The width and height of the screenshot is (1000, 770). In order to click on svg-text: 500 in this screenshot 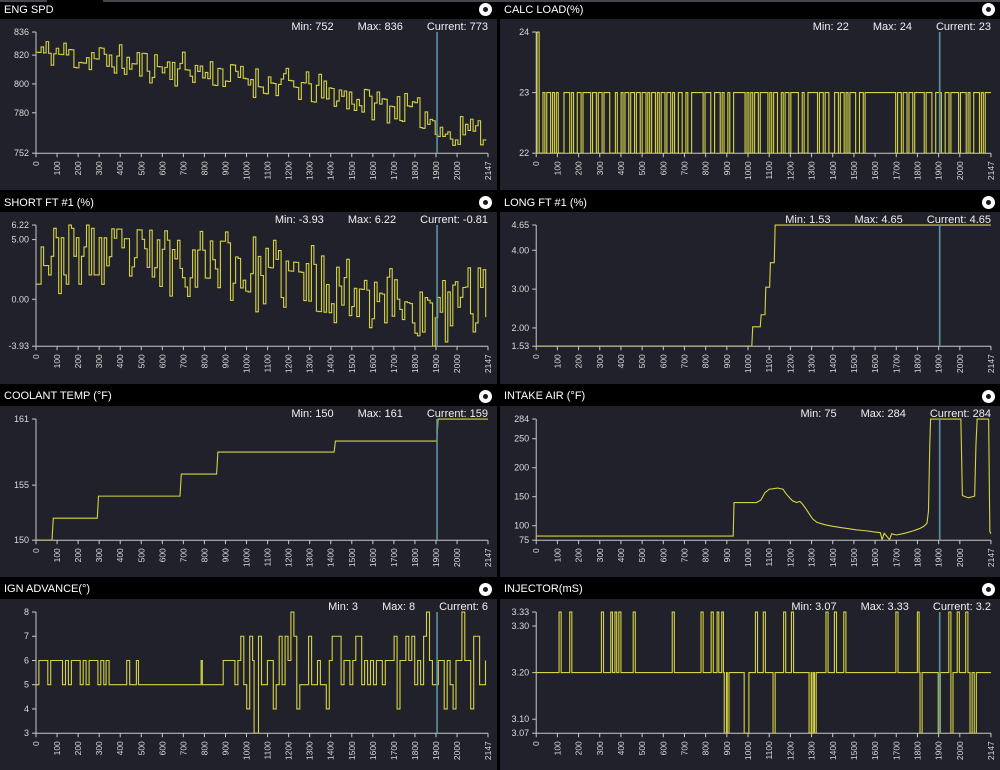, I will do `click(141, 554)`.